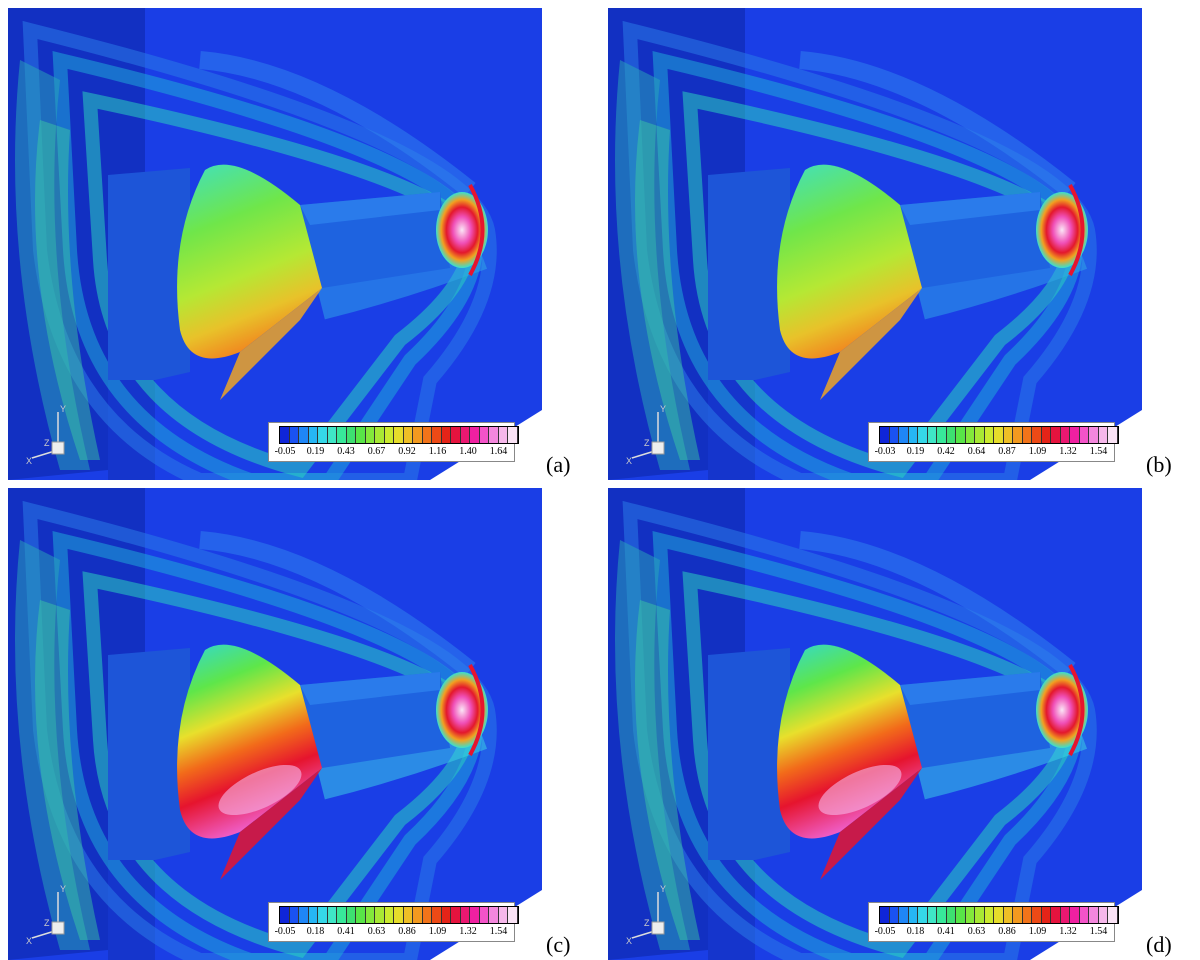  I want to click on colorbar-tick-label: 1.40, so click(468, 451).